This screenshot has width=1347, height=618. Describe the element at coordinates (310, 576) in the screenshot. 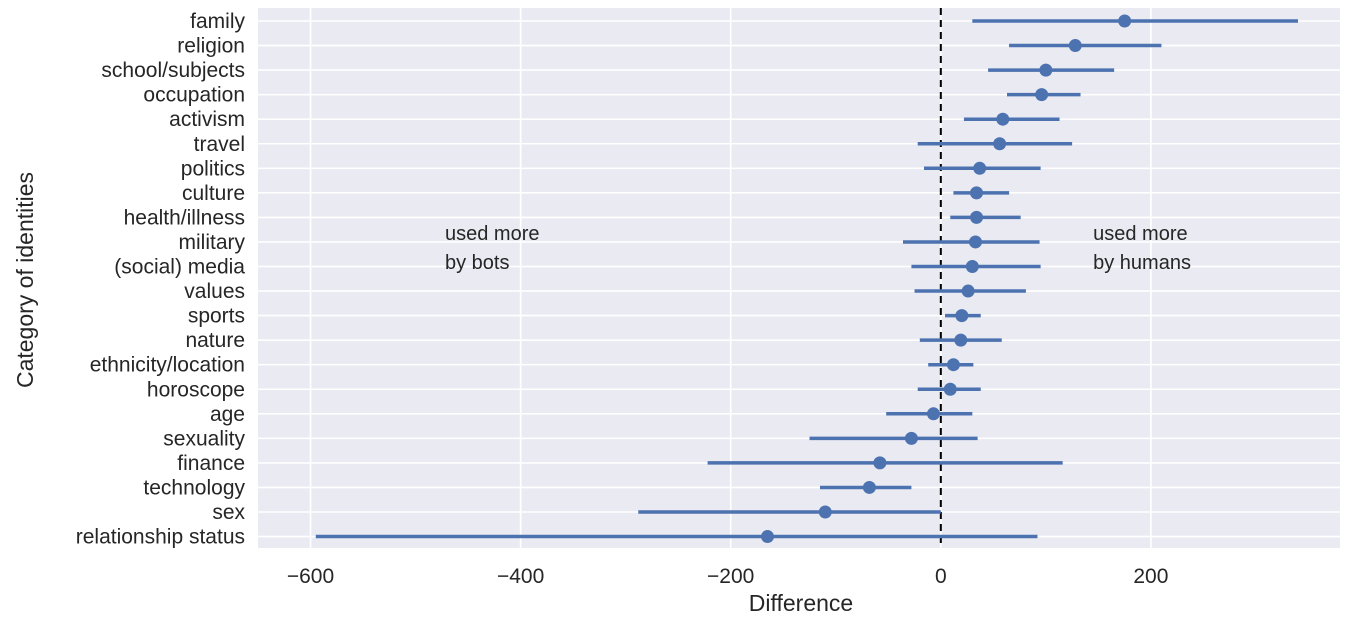

I see `x-tick-label: −600` at that location.